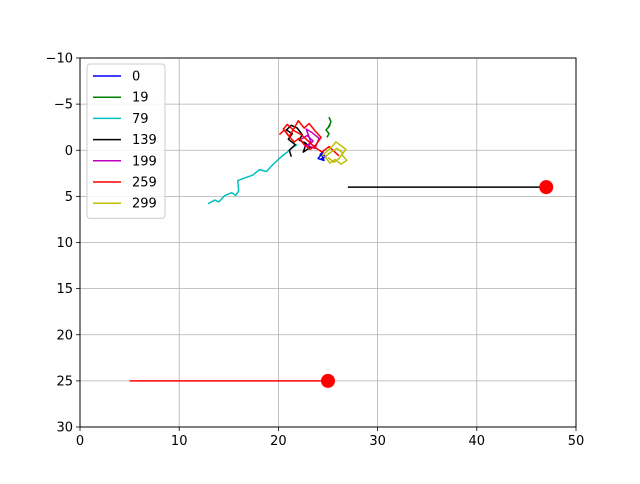 This screenshot has width=640, height=484. I want to click on legend-label: 79, so click(140, 119).